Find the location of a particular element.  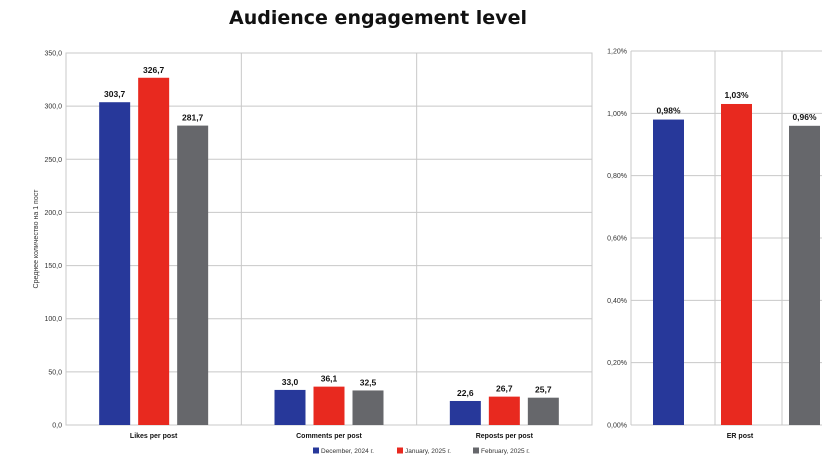

right-y-tick-label: 1,20% is located at coordinates (617, 52).